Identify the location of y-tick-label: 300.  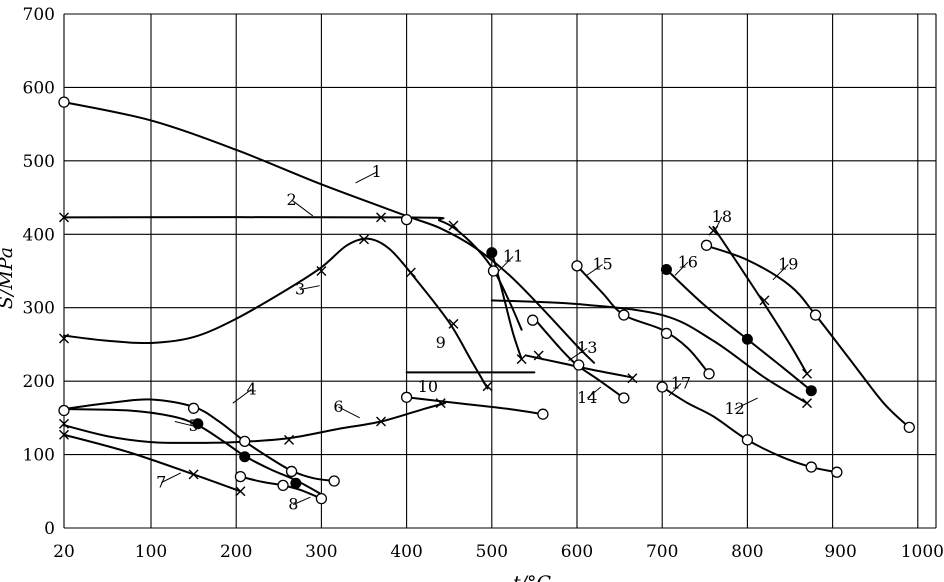
(39, 309).